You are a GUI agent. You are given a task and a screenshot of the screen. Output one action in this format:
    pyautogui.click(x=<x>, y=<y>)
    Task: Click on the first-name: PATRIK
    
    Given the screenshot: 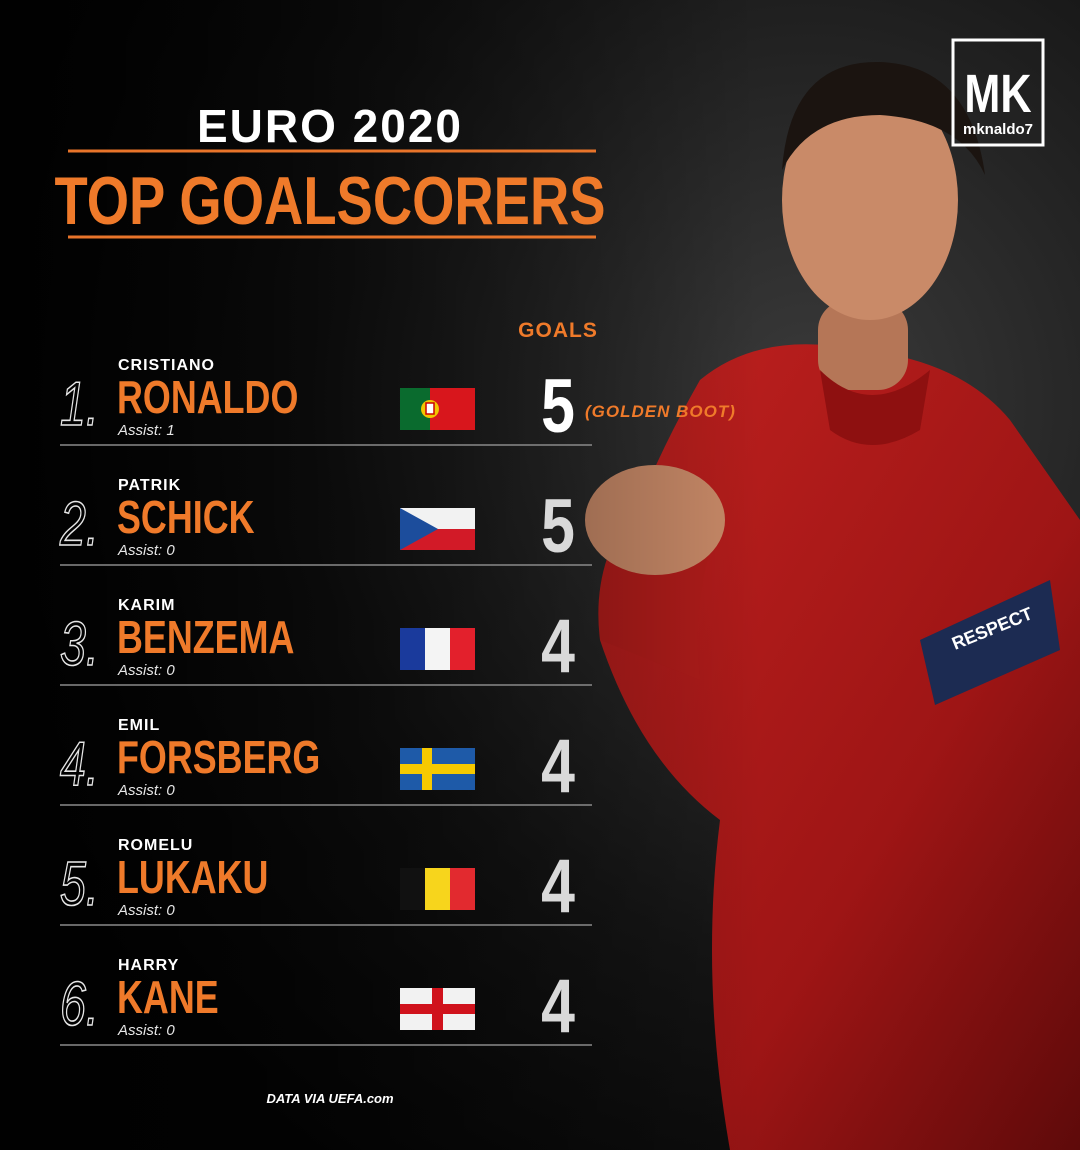 What is the action you would take?
    pyautogui.click(x=149, y=485)
    